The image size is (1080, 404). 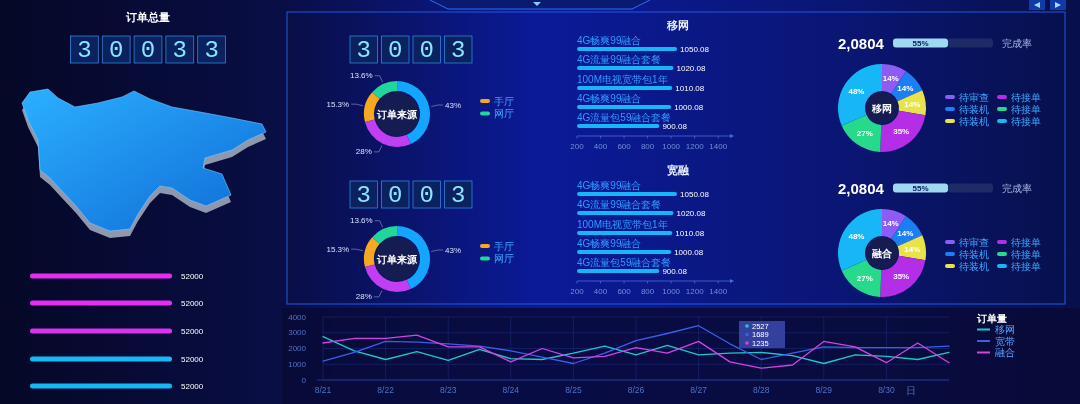 I want to click on legend-title: 订单量, so click(x=992, y=318).